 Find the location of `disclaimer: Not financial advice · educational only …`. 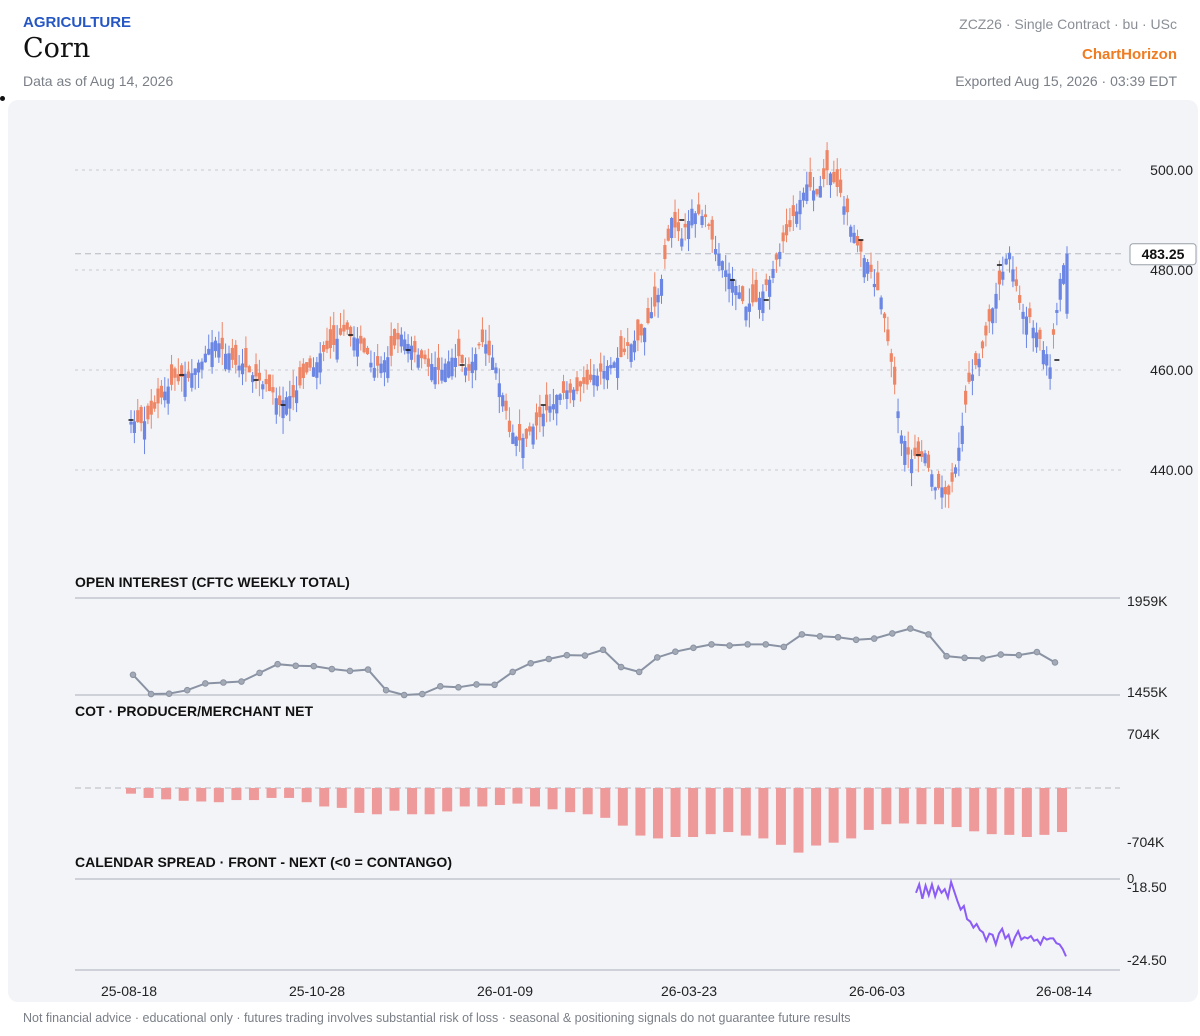

disclaimer: Not financial advice · educational only … is located at coordinates (437, 1018).